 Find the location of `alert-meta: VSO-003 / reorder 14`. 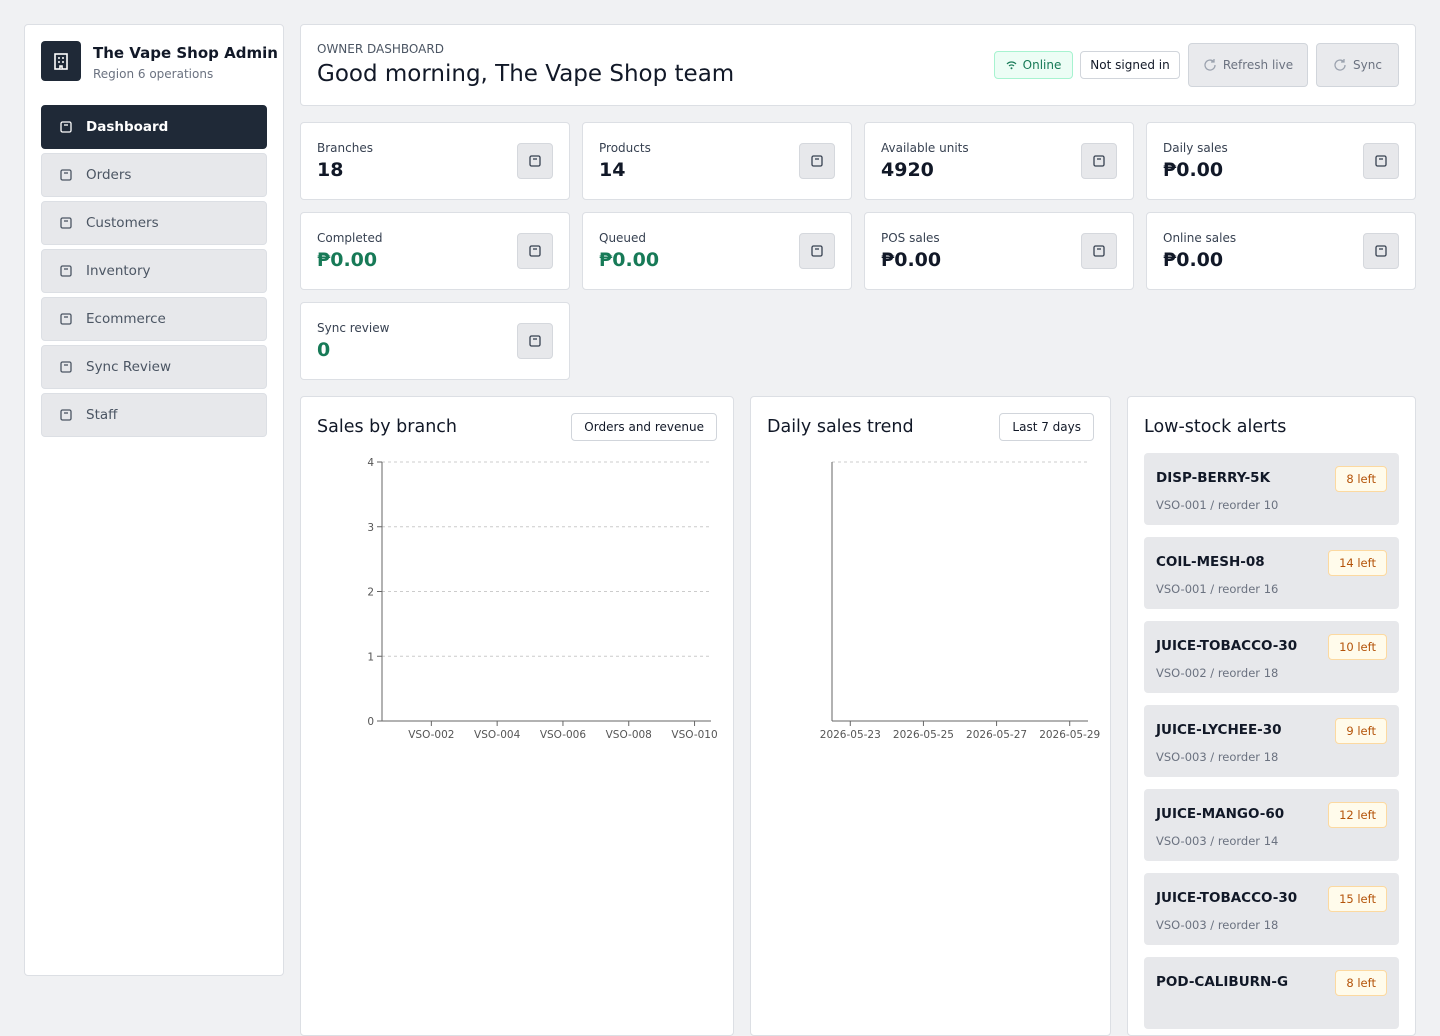

alert-meta: VSO-003 / reorder 14 is located at coordinates (1217, 841).